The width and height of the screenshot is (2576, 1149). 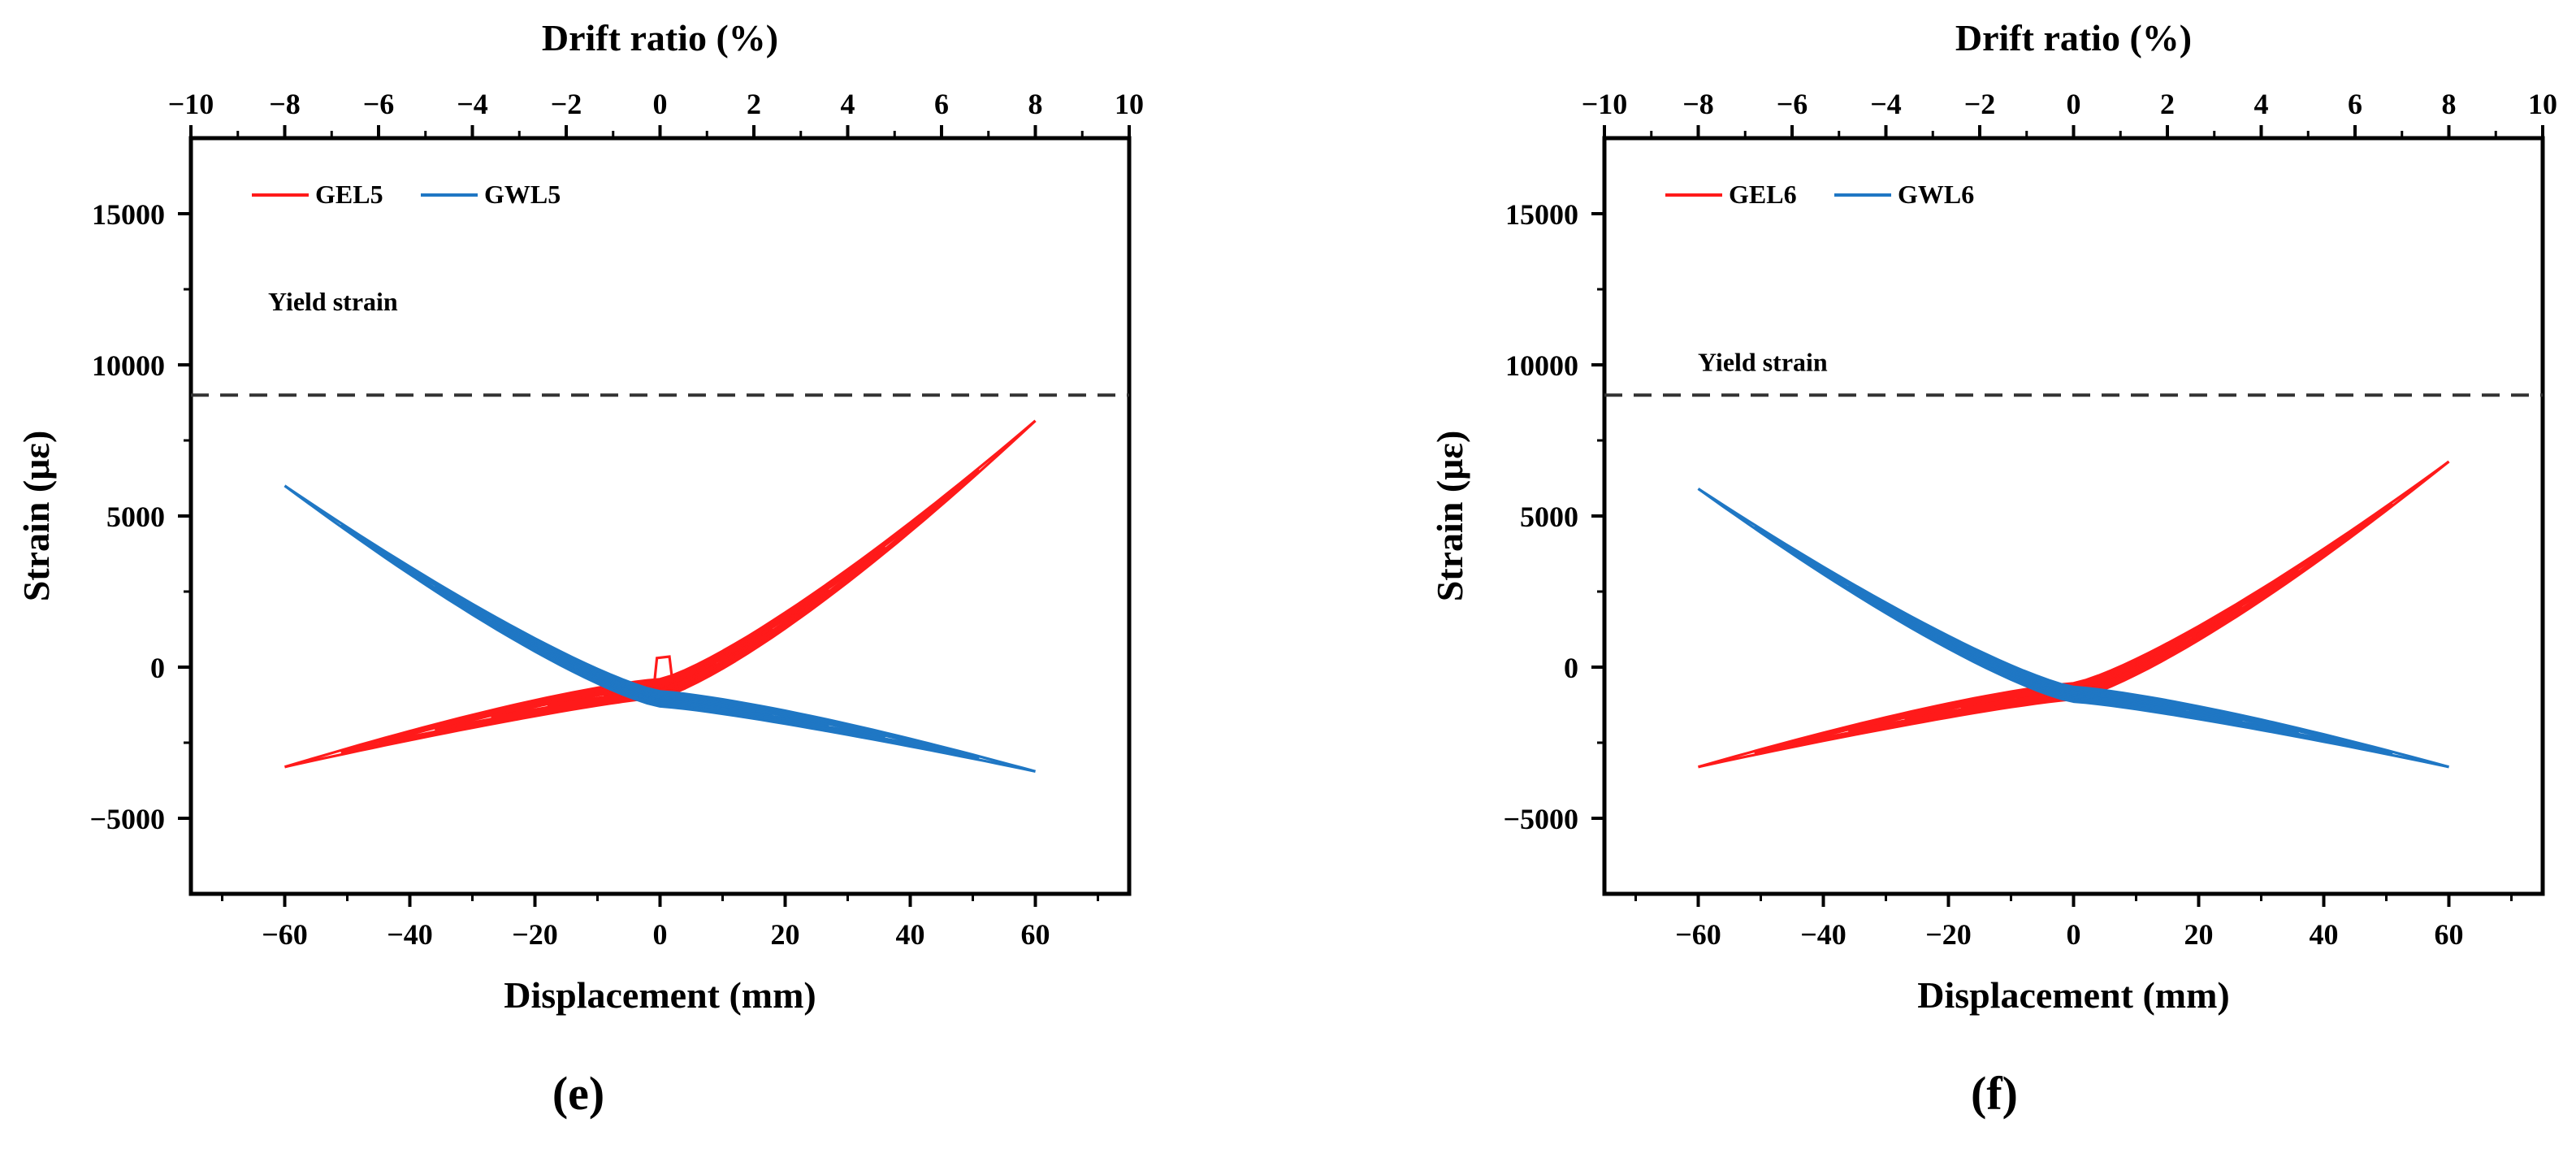 I want to click on panel-label: (e), so click(x=578, y=1093).